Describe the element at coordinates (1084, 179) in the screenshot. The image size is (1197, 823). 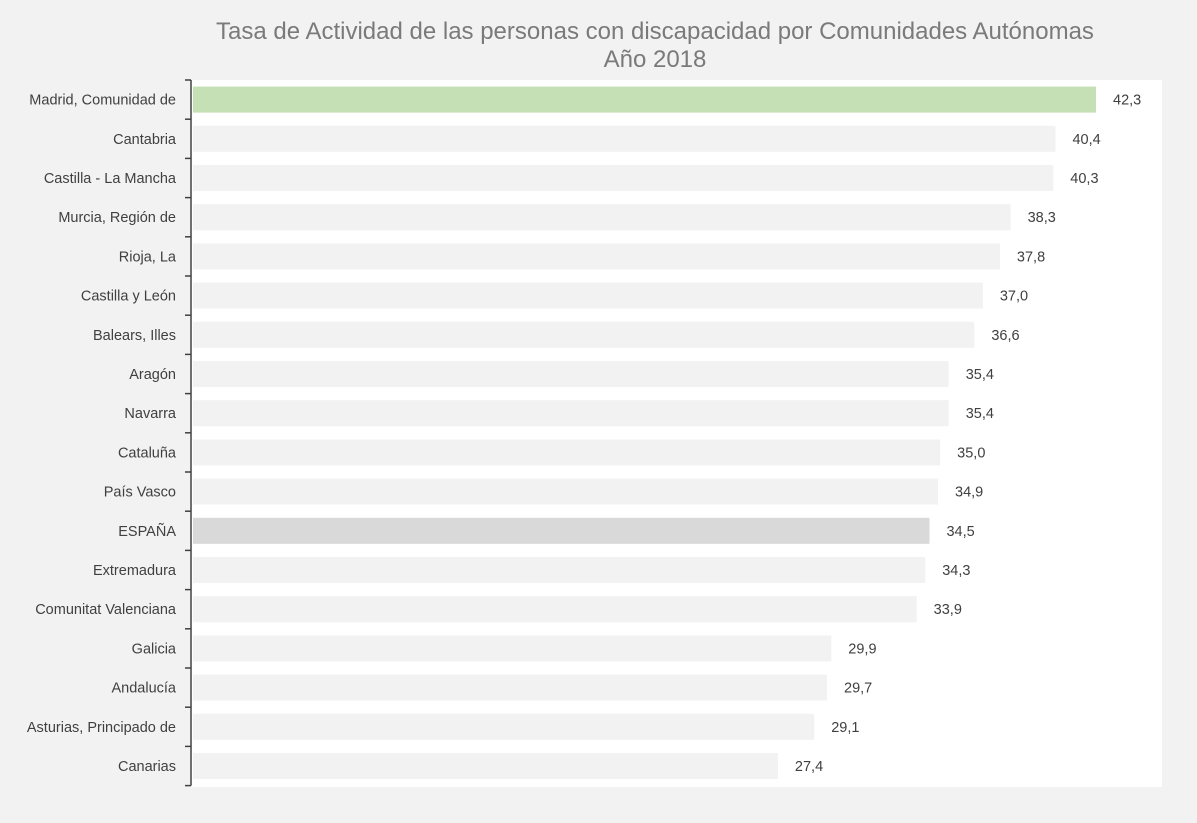
I see `data-label: 40,3` at that location.